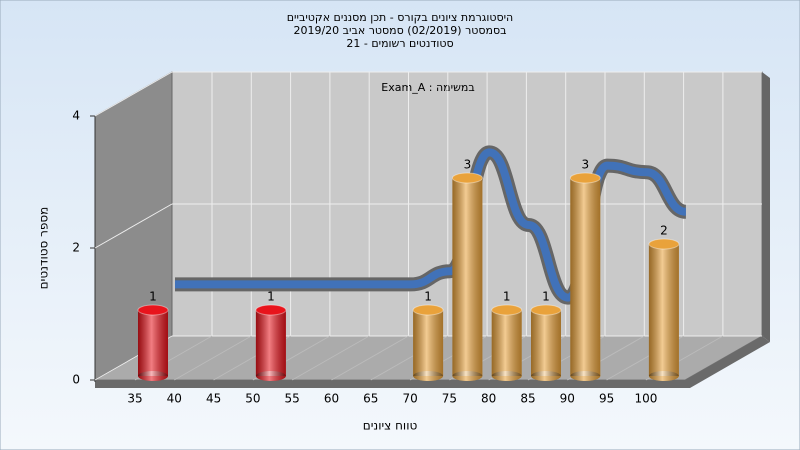  Describe the element at coordinates (174, 399) in the screenshot. I see `x-tick-label: 40` at that location.